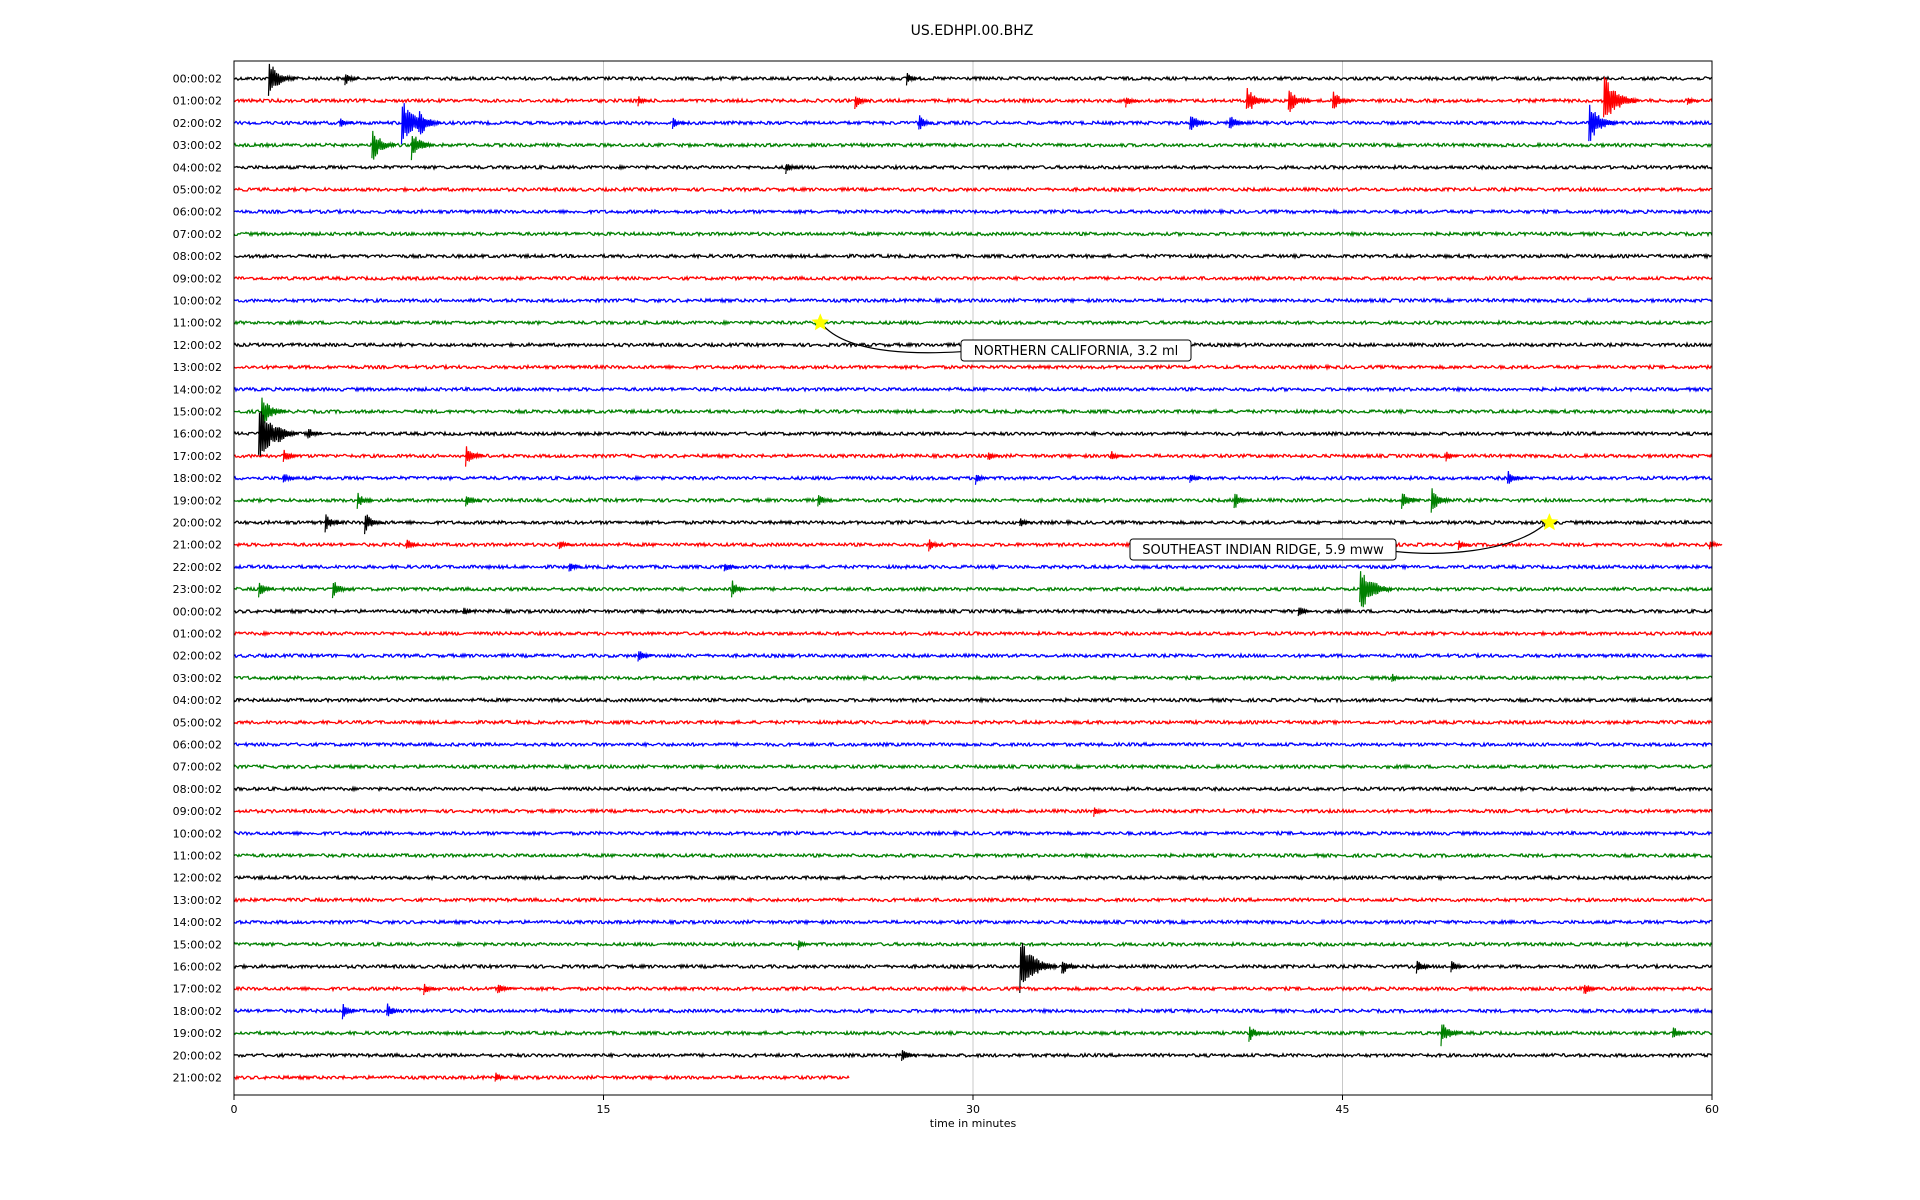  What do you see at coordinates (197, 478) in the screenshot?
I see `row-label-18: 18:00:02` at bounding box center [197, 478].